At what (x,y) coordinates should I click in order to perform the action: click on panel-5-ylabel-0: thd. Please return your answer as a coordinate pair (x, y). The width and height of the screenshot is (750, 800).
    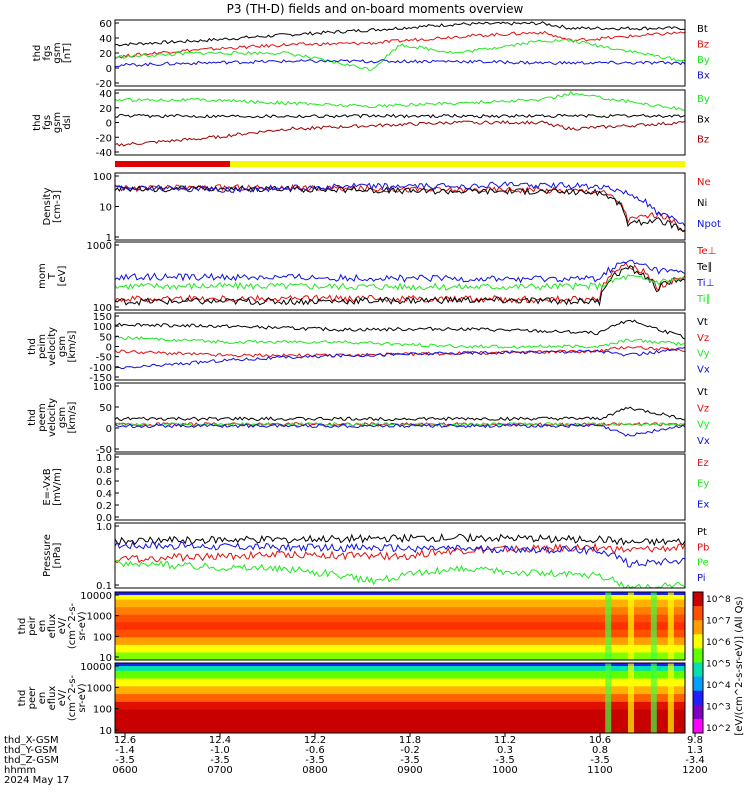
    Looking at the image, I should click on (32, 346).